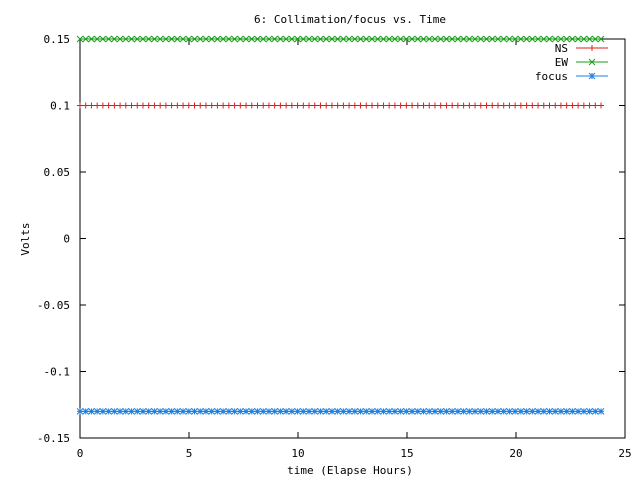 The height and width of the screenshot is (480, 640). I want to click on y-tick-label: 0.1, so click(60, 106).